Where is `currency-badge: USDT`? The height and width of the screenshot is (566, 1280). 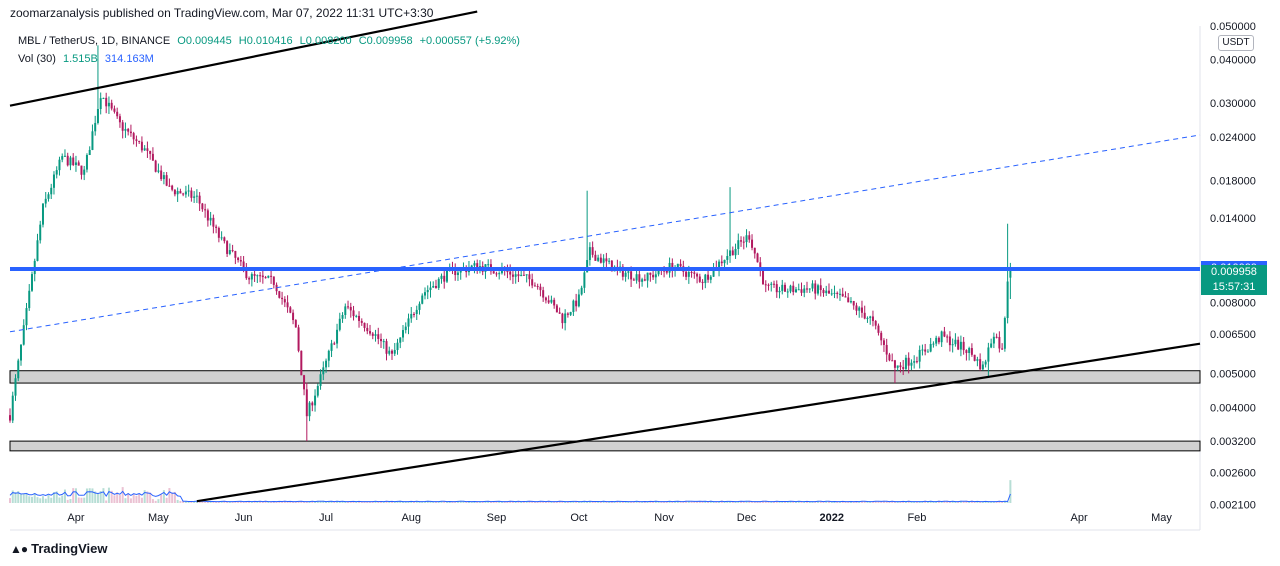
currency-badge: USDT is located at coordinates (1236, 43).